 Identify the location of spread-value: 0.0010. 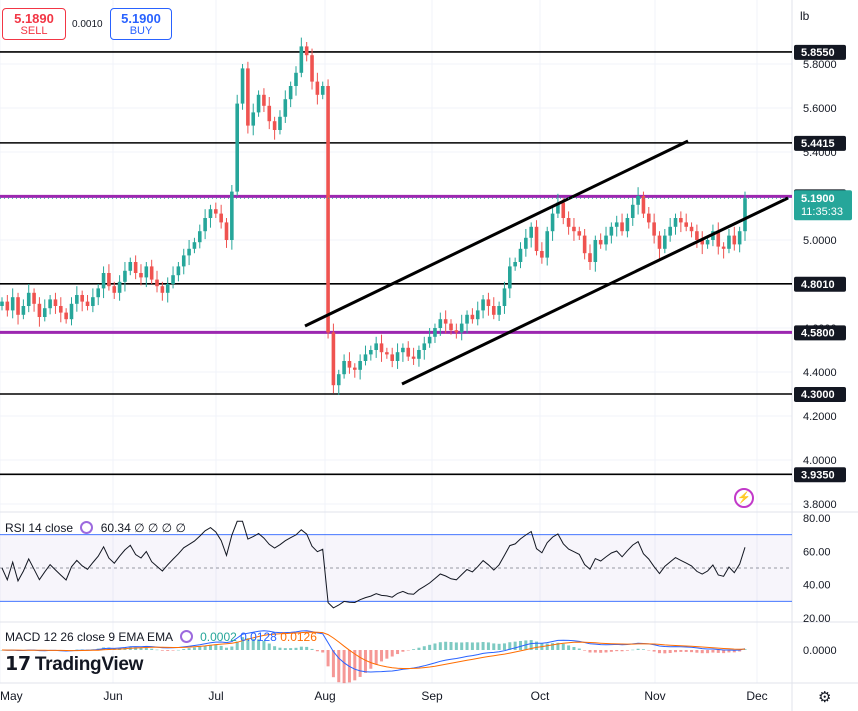
(87, 24).